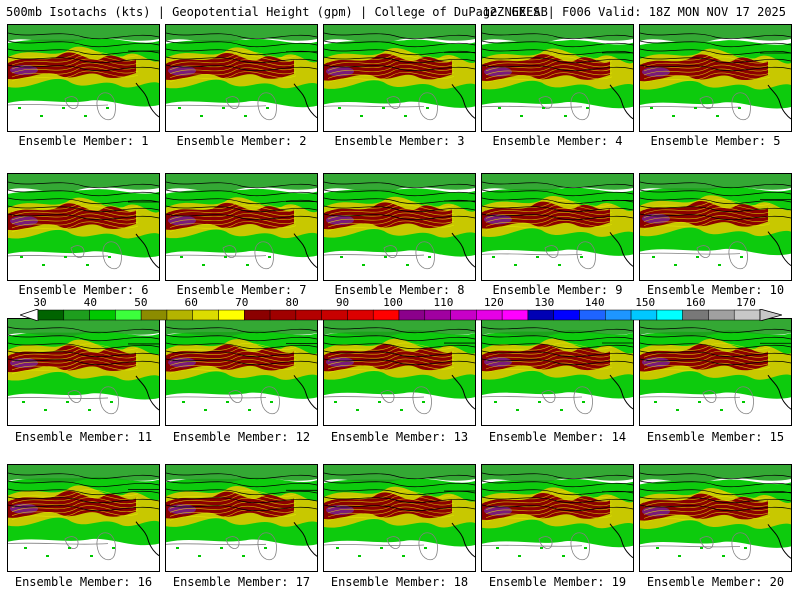 The image size is (800, 600). Describe the element at coordinates (83, 141) in the screenshot. I see `ensemble-member-label: Ensemble Member: 1` at that location.